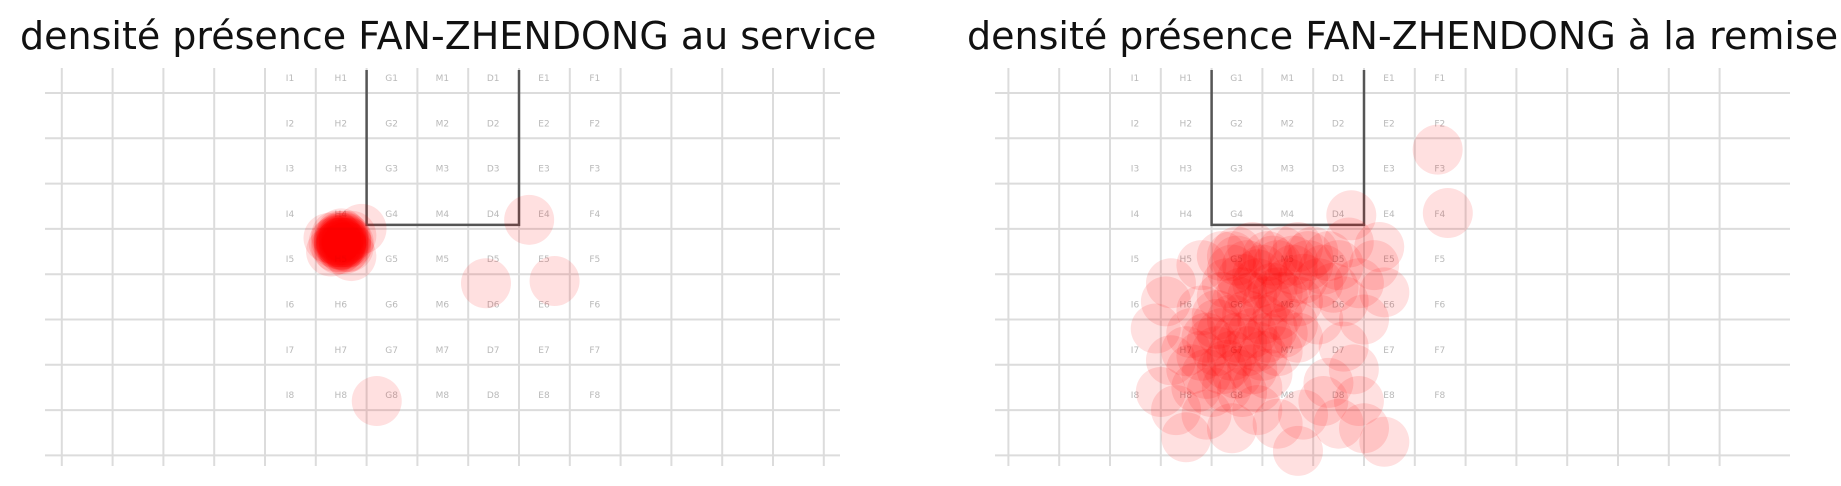 Image resolution: width=1841 pixels, height=486 pixels. I want to click on zone-label: G4, so click(1236, 215).